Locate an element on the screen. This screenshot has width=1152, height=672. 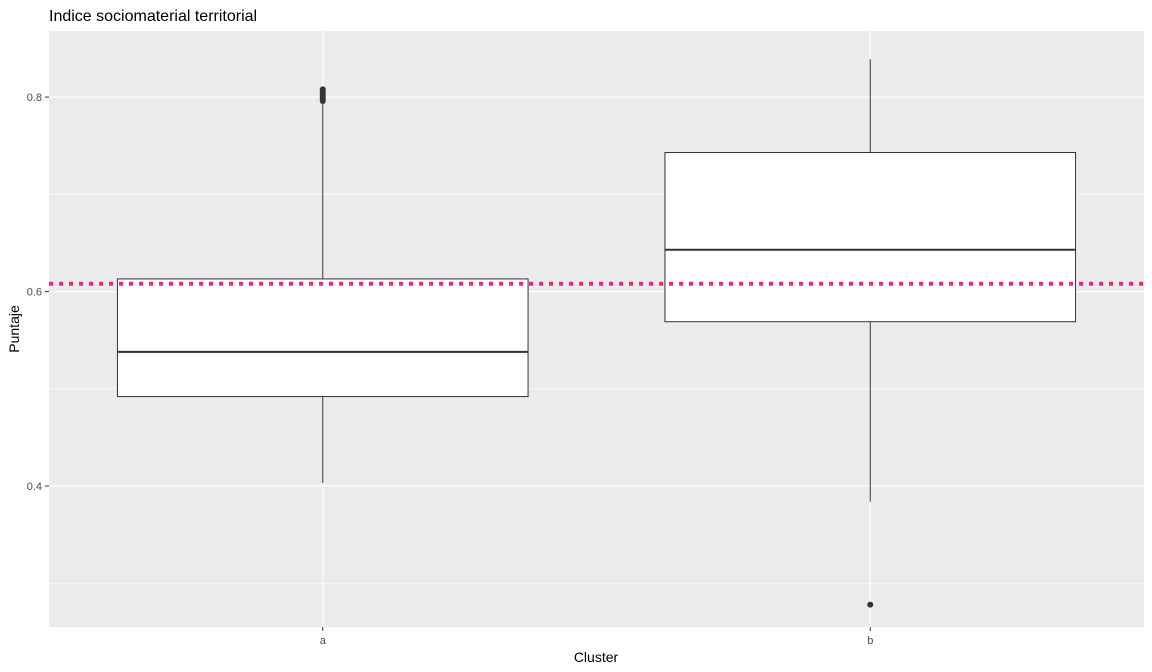
x-axis-title: Cluster is located at coordinates (596, 657).